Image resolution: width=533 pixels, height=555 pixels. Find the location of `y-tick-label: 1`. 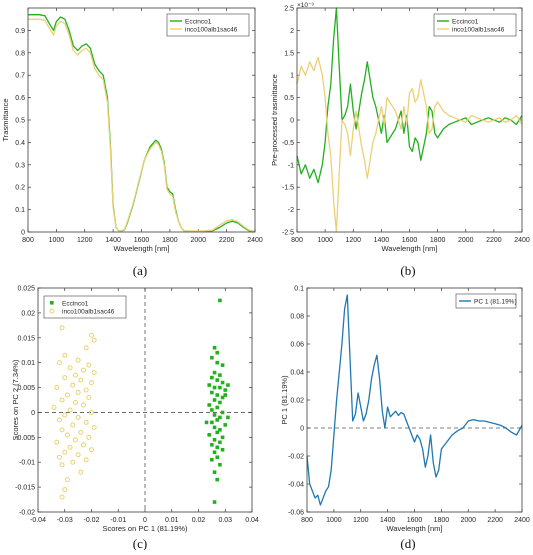

y-tick-label: 1 is located at coordinates (292, 76).